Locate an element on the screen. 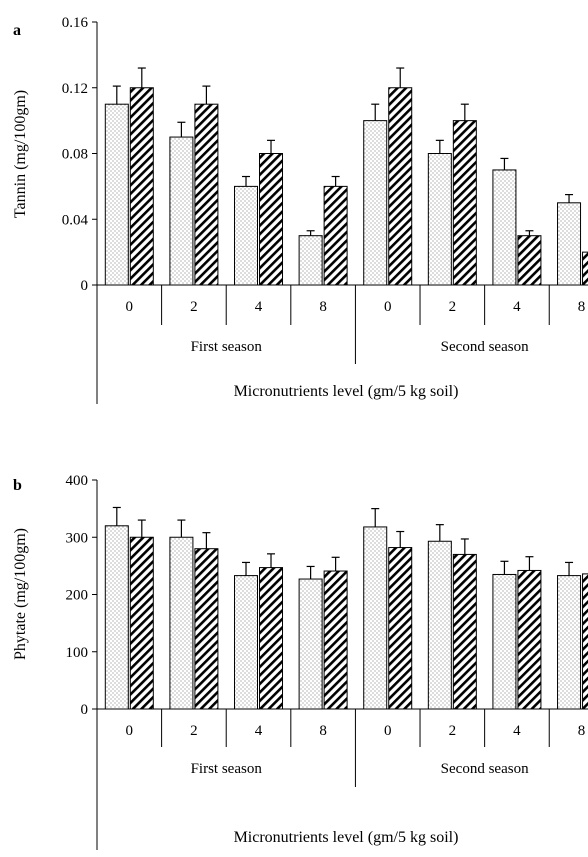 This screenshot has width=588, height=857. panel-b-y-tick-label: 100 is located at coordinates (77, 653).